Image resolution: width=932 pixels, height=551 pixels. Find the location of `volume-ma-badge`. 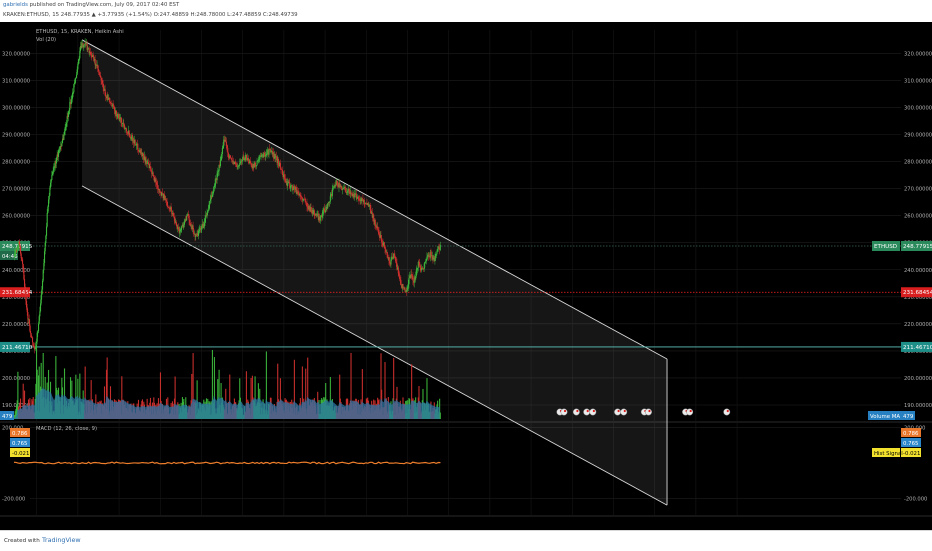

volume-ma-badge is located at coordinates (884, 415).